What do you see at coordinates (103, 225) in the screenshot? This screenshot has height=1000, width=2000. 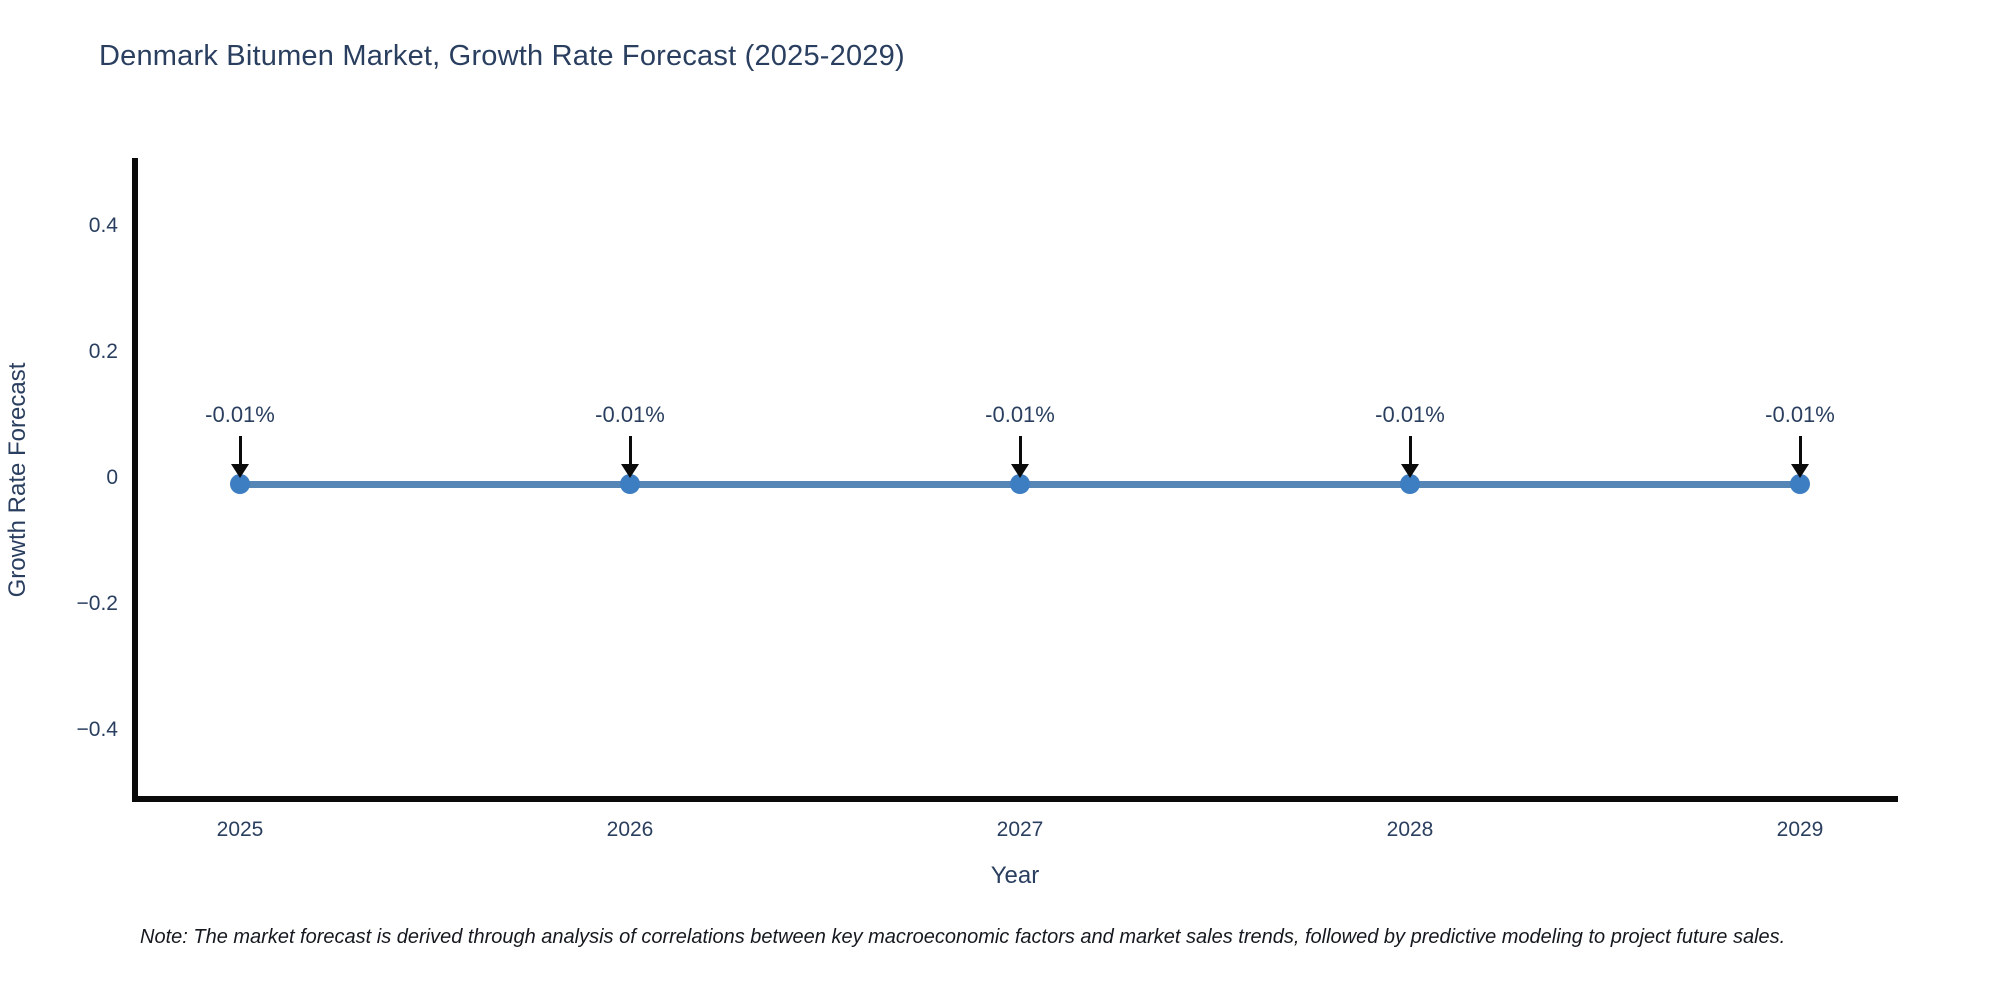 I see `y-tick-label: 0.4` at bounding box center [103, 225].